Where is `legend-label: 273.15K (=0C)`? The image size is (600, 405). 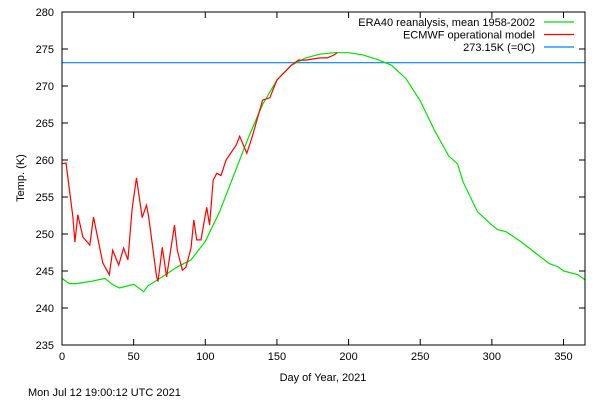 legend-label: 273.15K (=0C) is located at coordinates (499, 48).